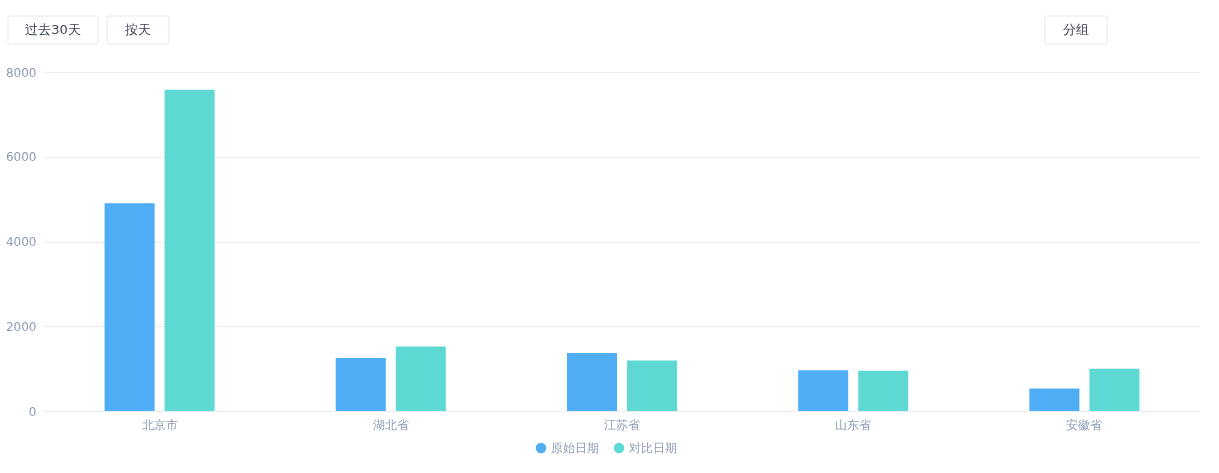  I want to click on legend-label: 原始日期, so click(575, 448).